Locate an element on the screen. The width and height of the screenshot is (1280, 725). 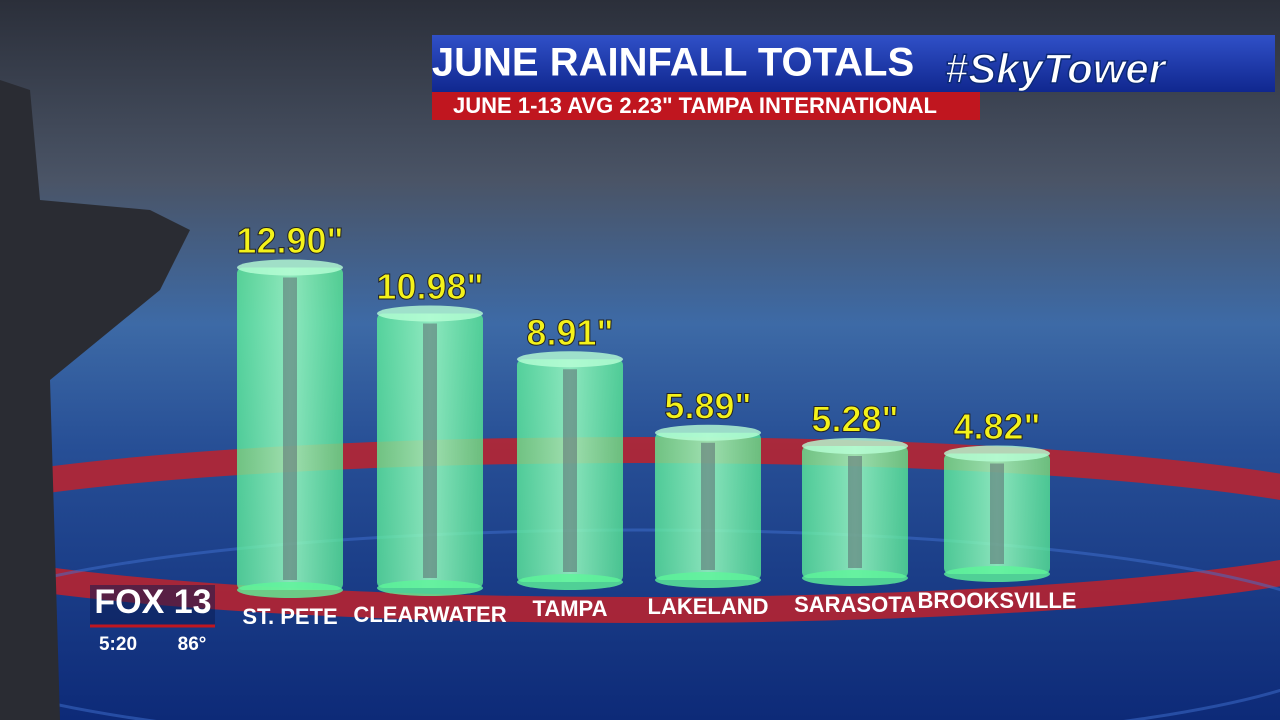
value-label: 8.91" is located at coordinates (569, 332).